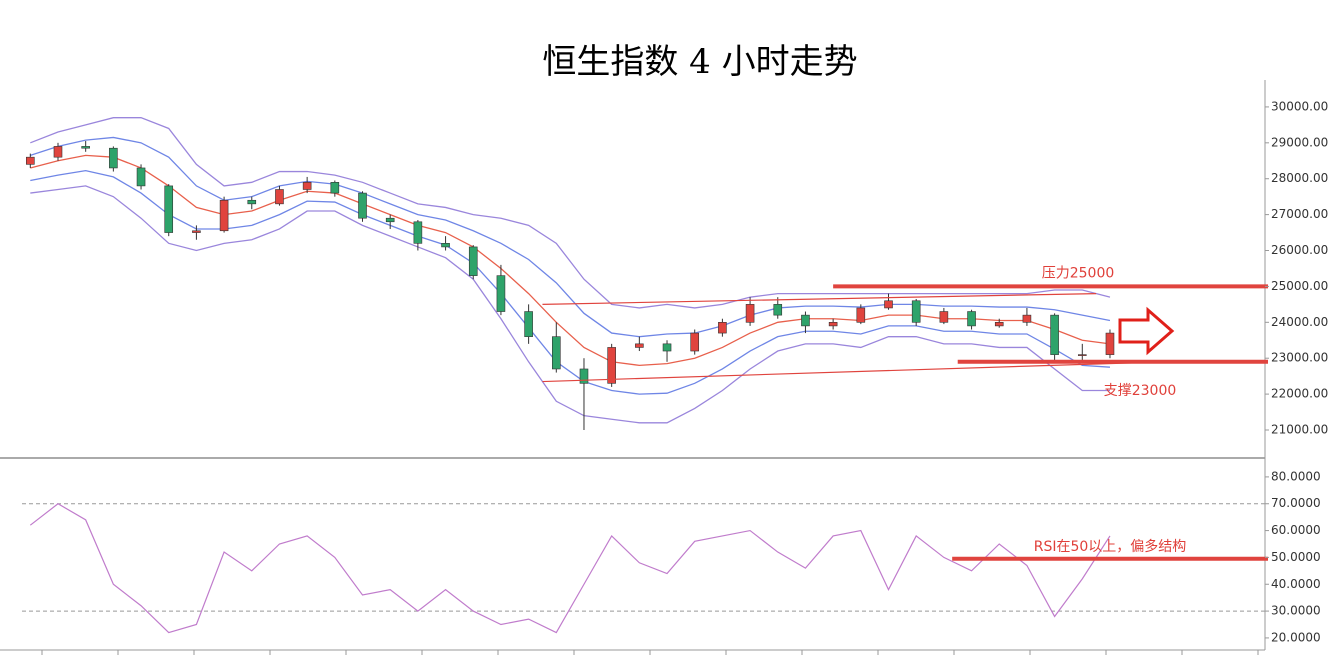  I want to click on y-tick-label: 22000.00, so click(1299, 394).